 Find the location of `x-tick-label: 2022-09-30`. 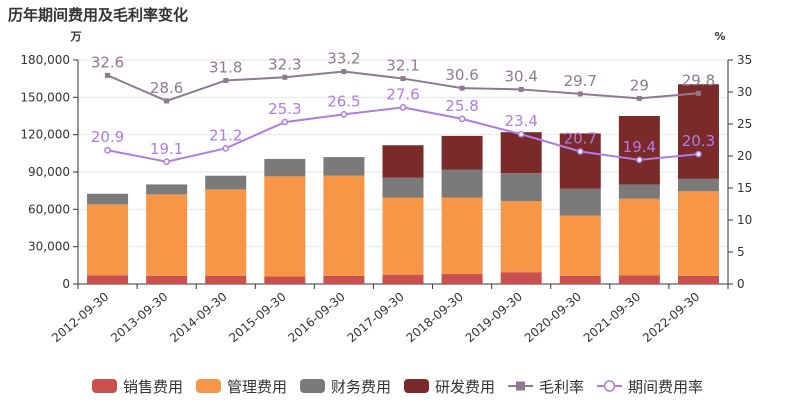

x-tick-label: 2022-09-30 is located at coordinates (671, 318).